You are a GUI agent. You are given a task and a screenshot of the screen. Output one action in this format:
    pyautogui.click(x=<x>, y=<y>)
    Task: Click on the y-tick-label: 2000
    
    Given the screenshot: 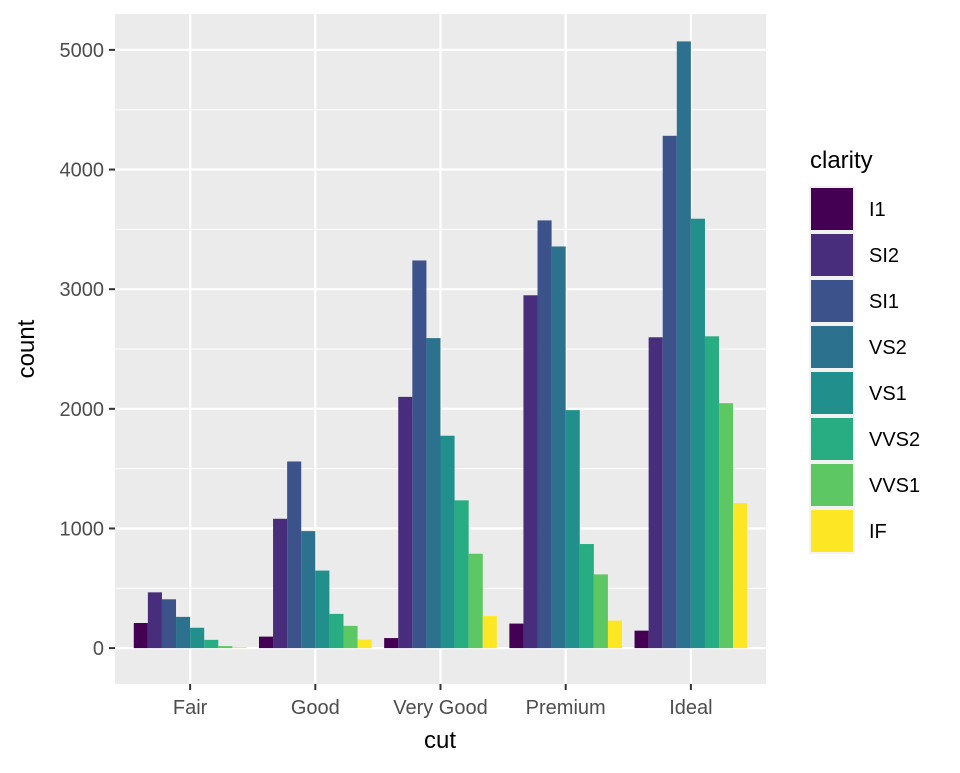 What is the action you would take?
    pyautogui.click(x=82, y=410)
    